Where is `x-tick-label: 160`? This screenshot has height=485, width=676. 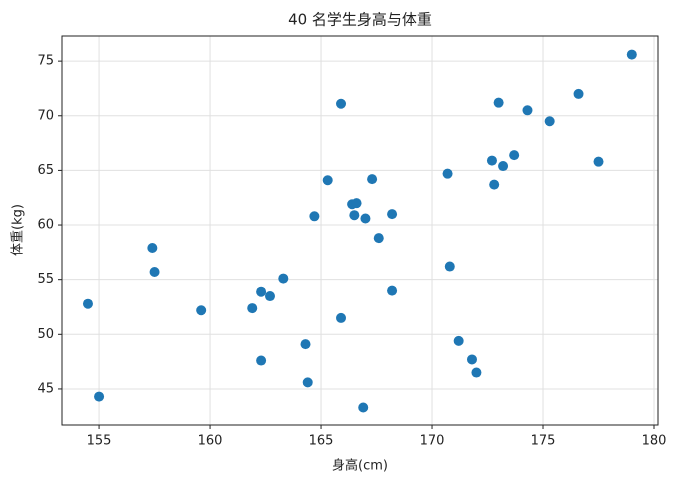 x-tick-label: 160 is located at coordinates (210, 441).